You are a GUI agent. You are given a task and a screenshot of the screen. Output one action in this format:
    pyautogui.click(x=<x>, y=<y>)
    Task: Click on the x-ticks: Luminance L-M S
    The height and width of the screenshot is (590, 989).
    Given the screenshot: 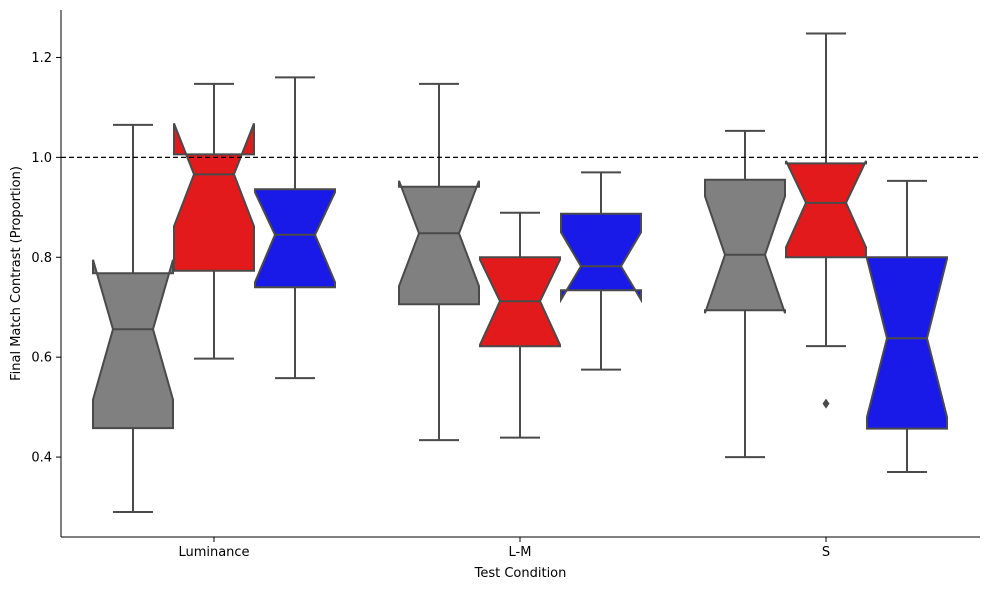 What is the action you would take?
    pyautogui.click(x=504, y=548)
    